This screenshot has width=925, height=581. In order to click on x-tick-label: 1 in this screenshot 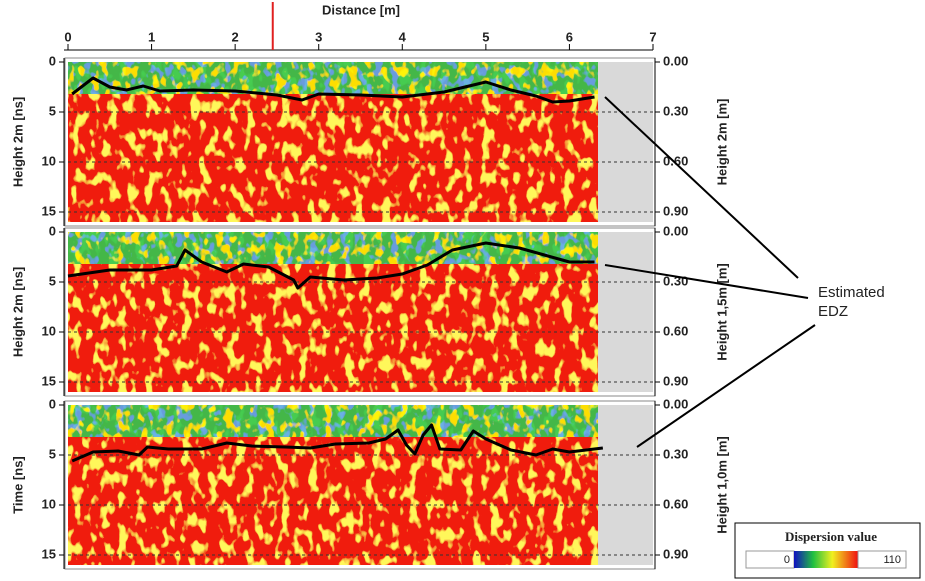, I will do `click(151, 36)`.